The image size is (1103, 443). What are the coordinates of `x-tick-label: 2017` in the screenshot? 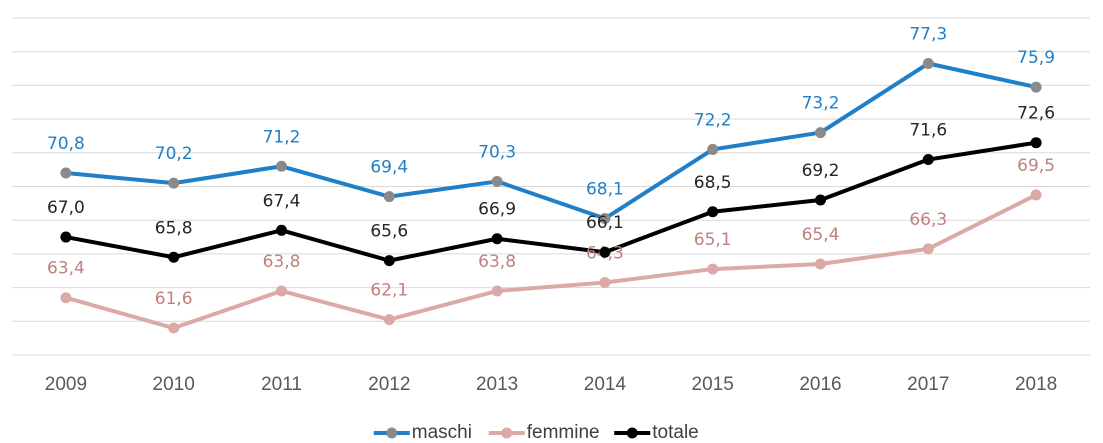 It's located at (928, 384).